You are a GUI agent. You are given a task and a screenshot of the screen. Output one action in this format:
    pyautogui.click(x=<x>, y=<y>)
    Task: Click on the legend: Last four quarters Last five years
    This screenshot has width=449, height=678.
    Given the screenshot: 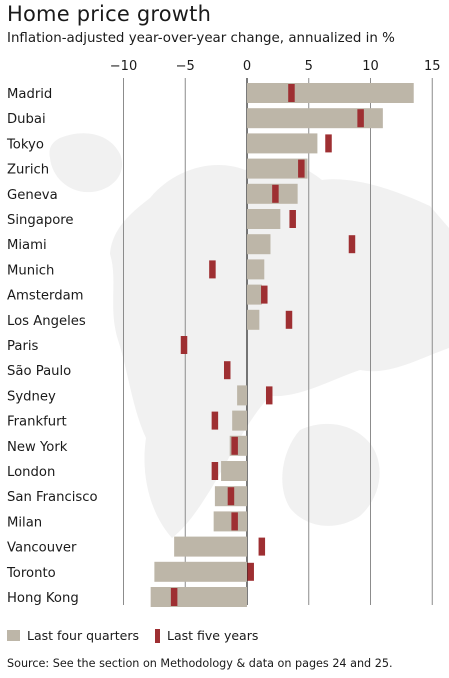 What is the action you would take?
    pyautogui.click(x=140, y=635)
    